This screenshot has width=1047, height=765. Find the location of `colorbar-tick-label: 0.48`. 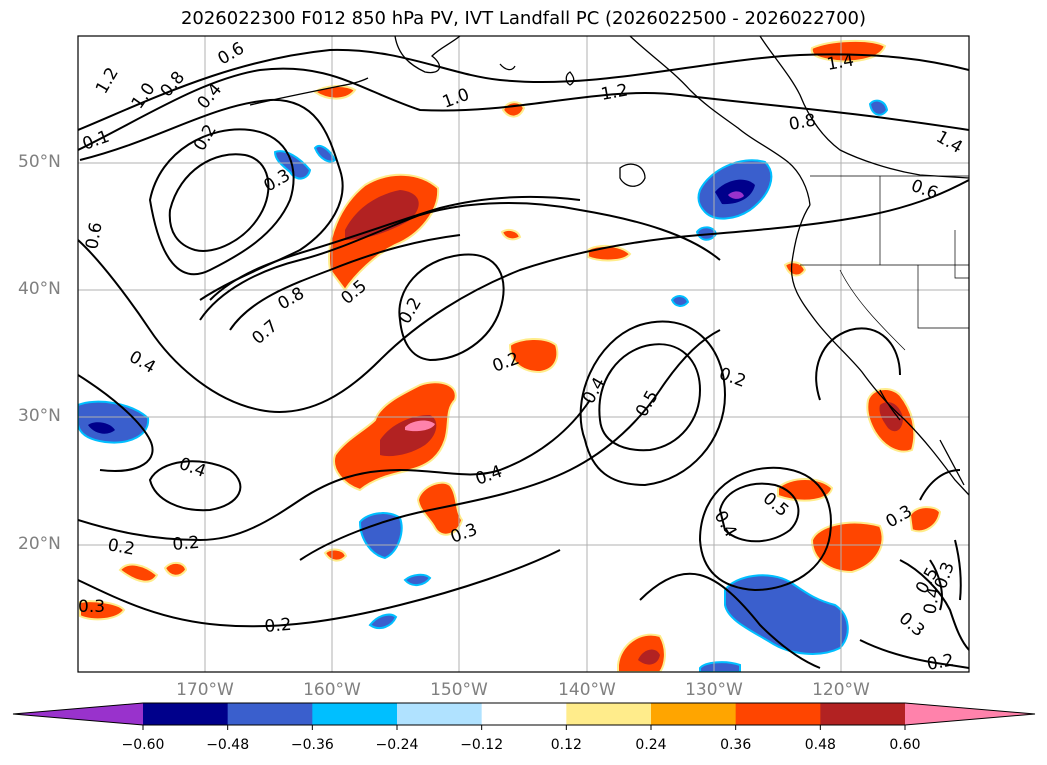

colorbar-tick-label: 0.48 is located at coordinates (820, 745).